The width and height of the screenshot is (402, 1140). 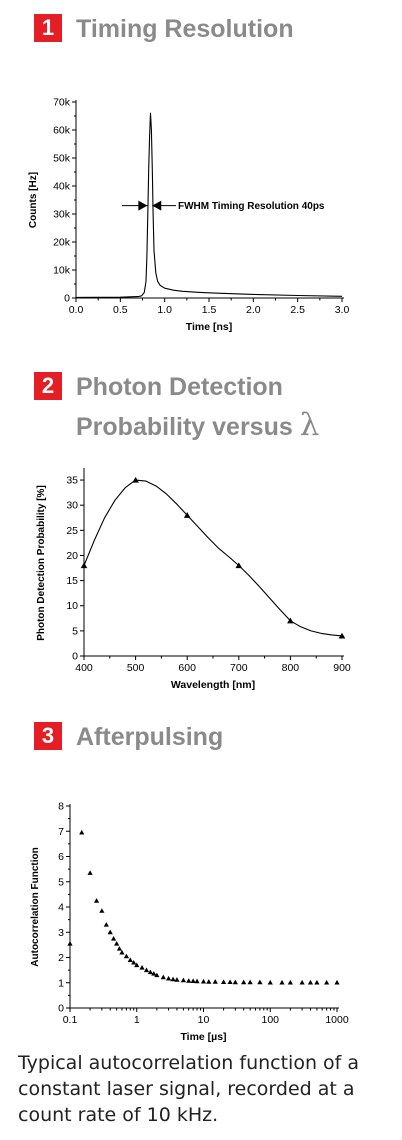 I want to click on x-tick-label: 900, so click(x=342, y=668).